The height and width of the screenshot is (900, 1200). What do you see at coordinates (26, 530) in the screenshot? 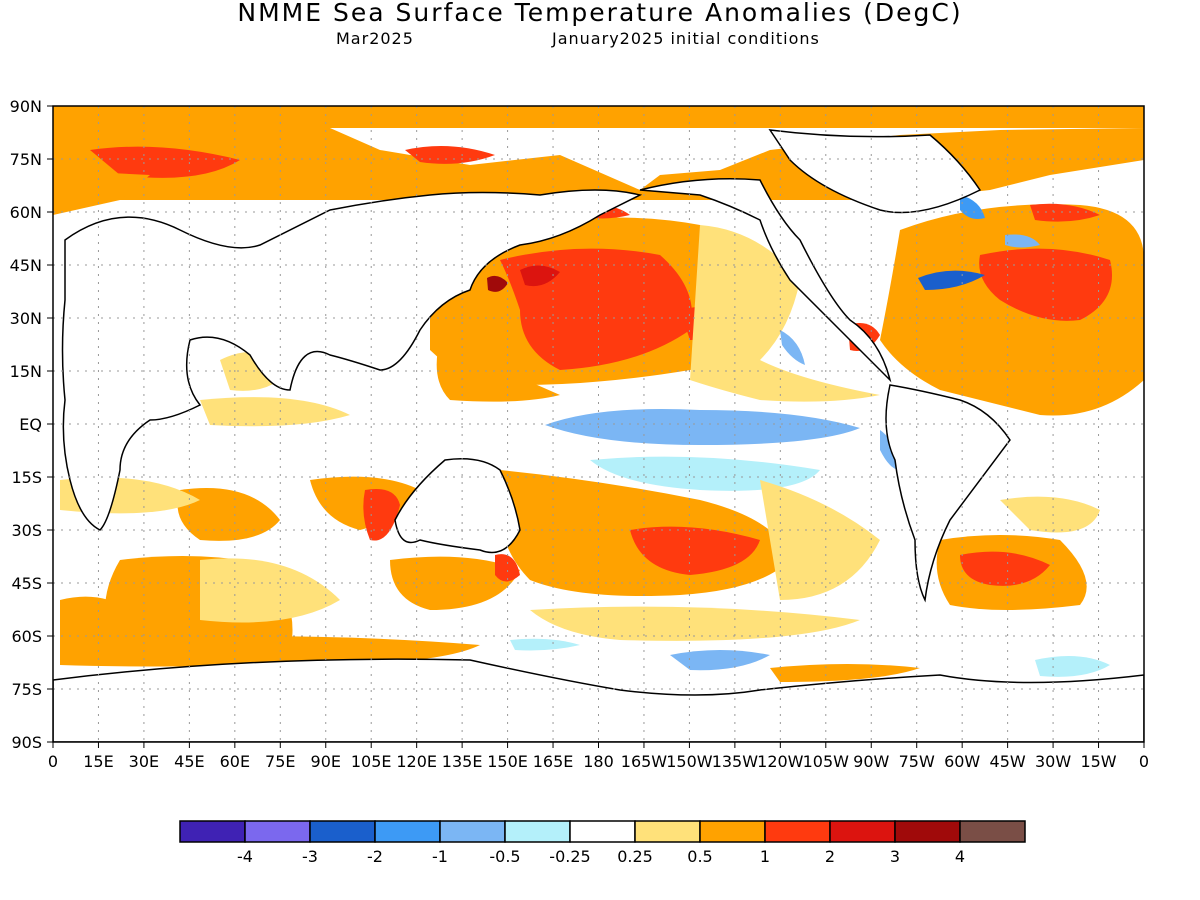
I see `lat-tick-label: 30S` at bounding box center [26, 530].